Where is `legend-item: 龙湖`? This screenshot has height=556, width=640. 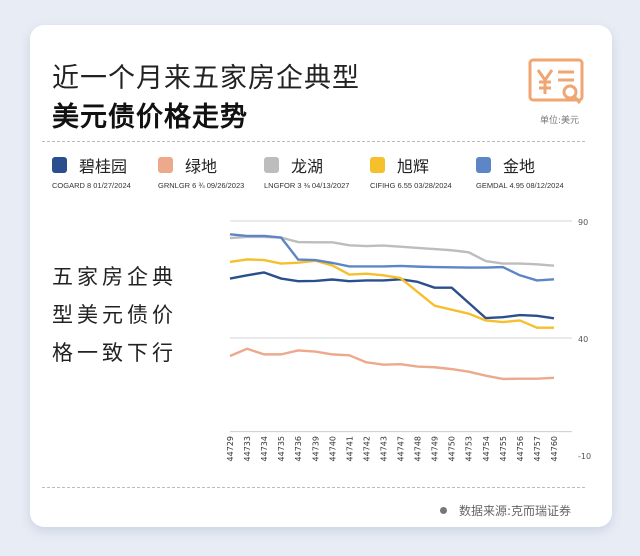 legend-item: 龙湖 is located at coordinates (293, 165).